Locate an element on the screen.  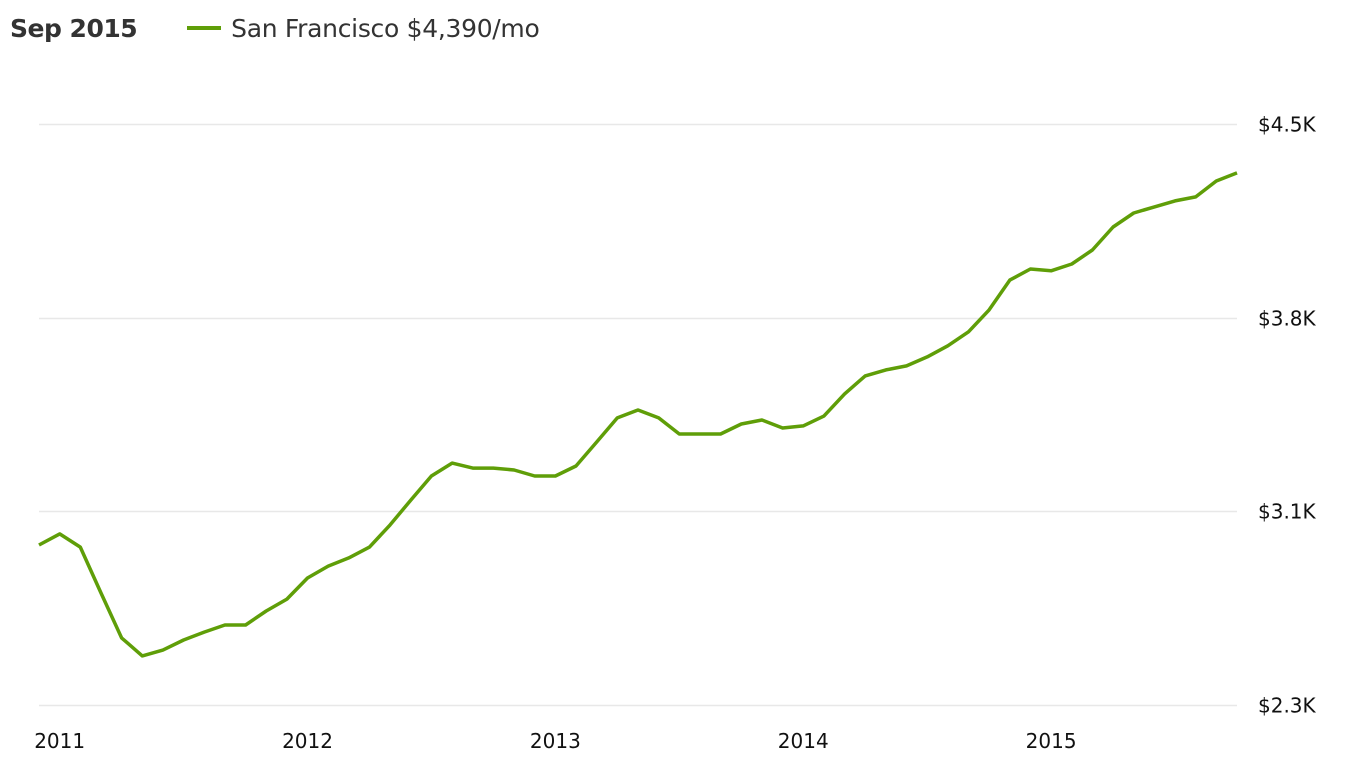
x-tick-label: 2013 is located at coordinates (555, 741).